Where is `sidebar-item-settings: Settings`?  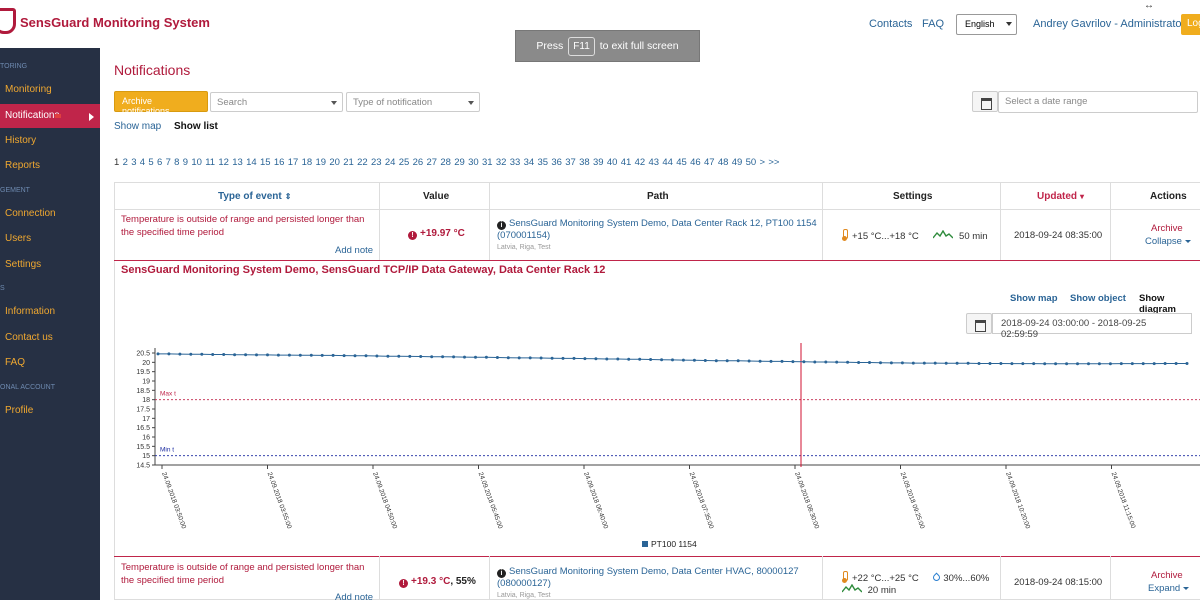
sidebar-item-settings: Settings is located at coordinates (23, 264).